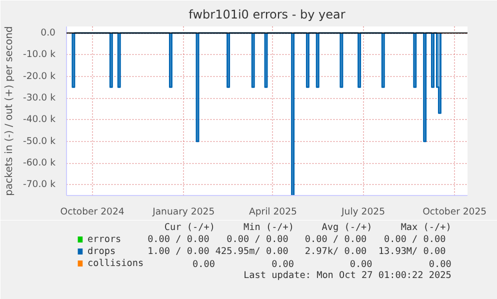 This screenshot has width=497, height=299. What do you see at coordinates (273, 212) in the screenshot?
I see `x-tick-label: April 2025` at bounding box center [273, 212].